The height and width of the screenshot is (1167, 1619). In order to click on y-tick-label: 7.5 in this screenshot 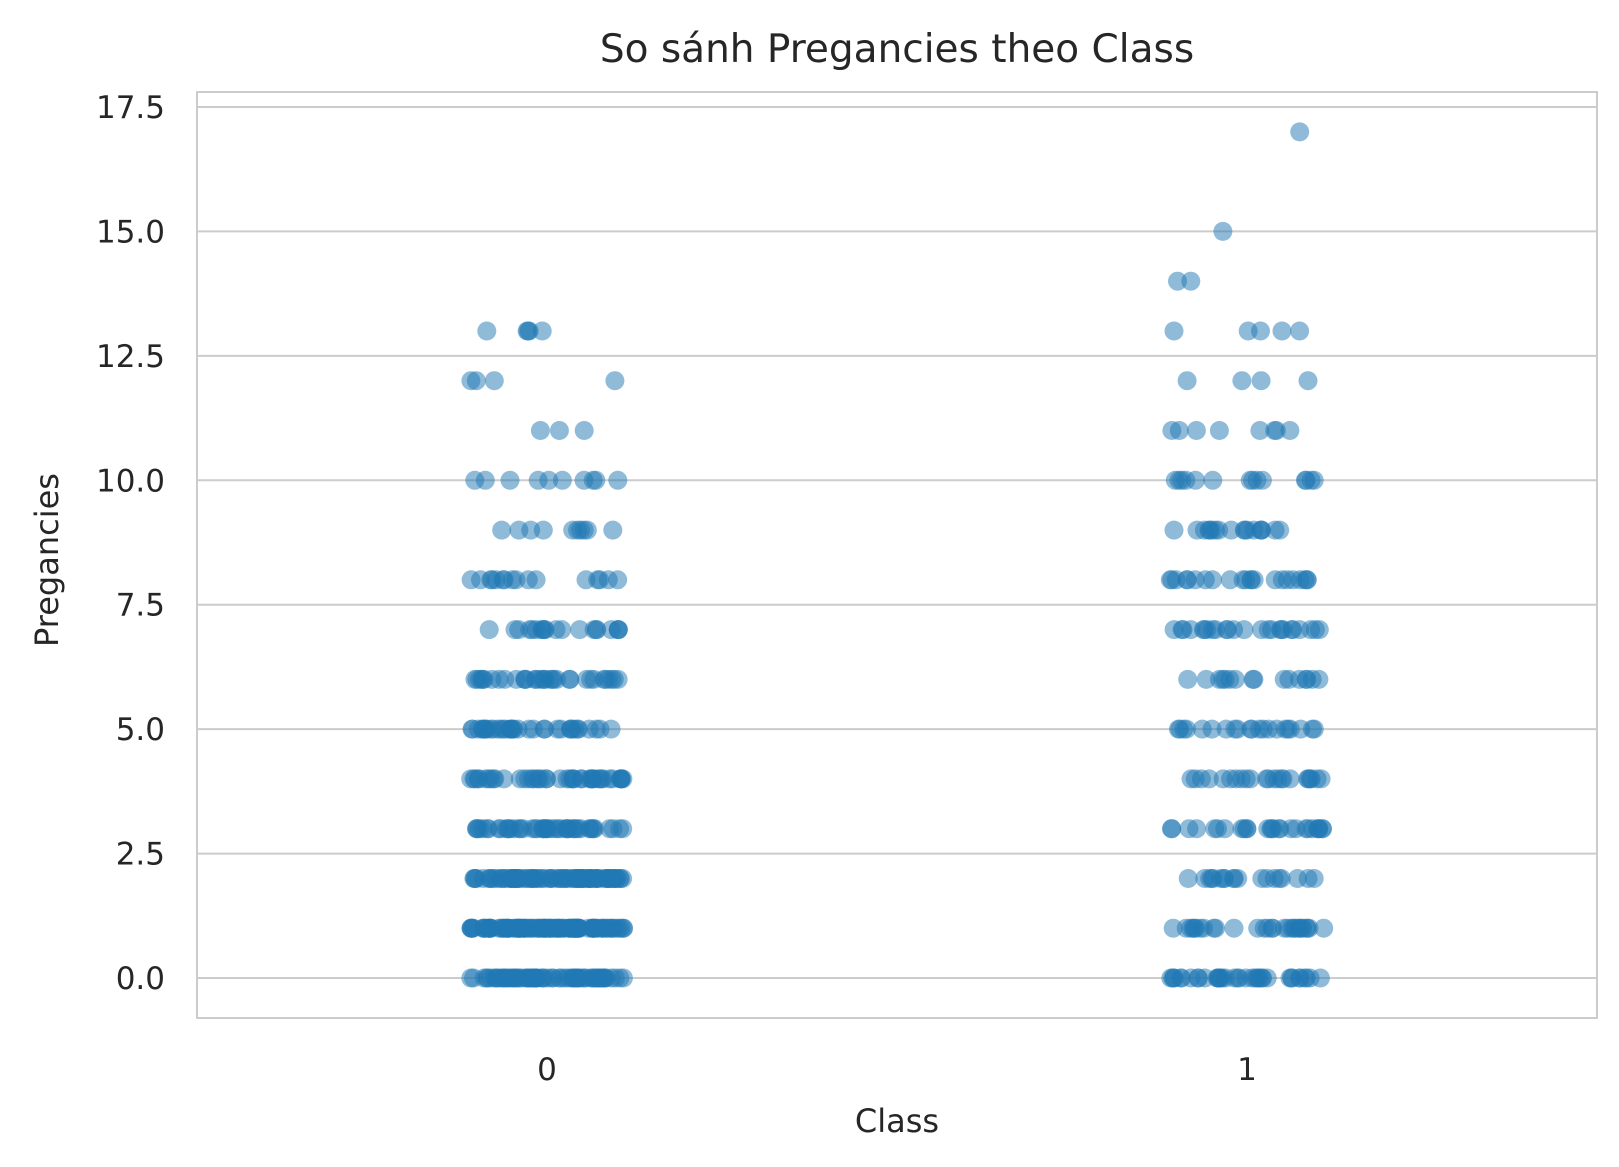, I will do `click(140, 606)`.